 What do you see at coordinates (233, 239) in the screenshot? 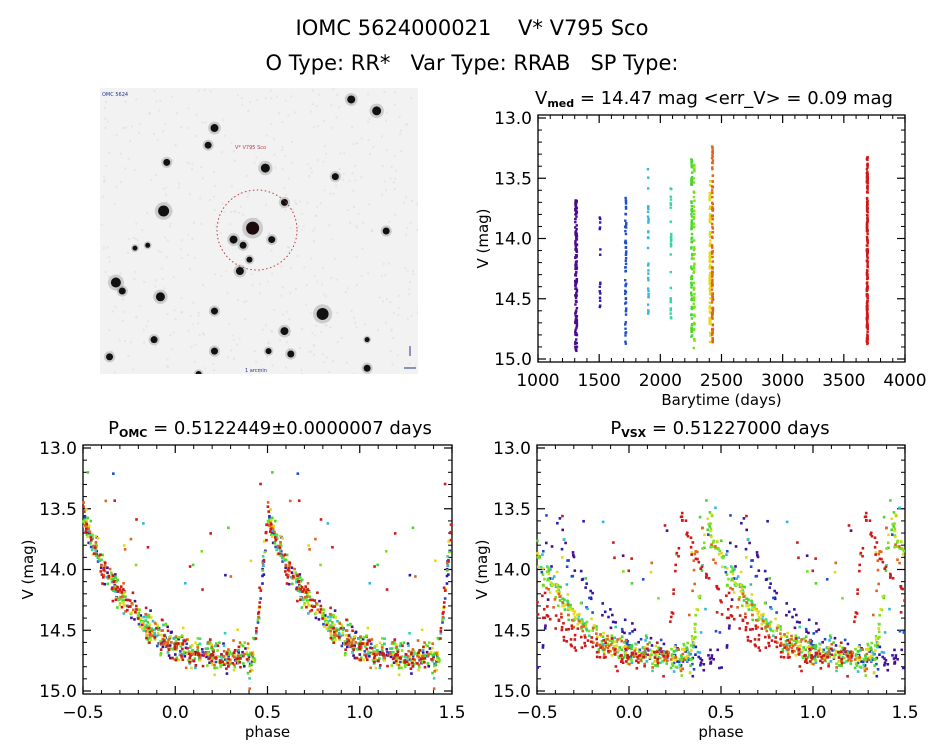
I see `star` at bounding box center [233, 239].